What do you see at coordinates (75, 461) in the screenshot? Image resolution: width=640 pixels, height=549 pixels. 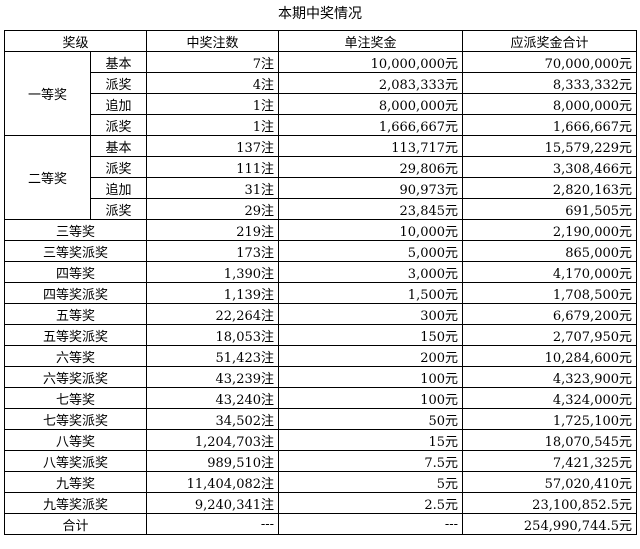 I see `level-cell: 八等奖派奖` at bounding box center [75, 461].